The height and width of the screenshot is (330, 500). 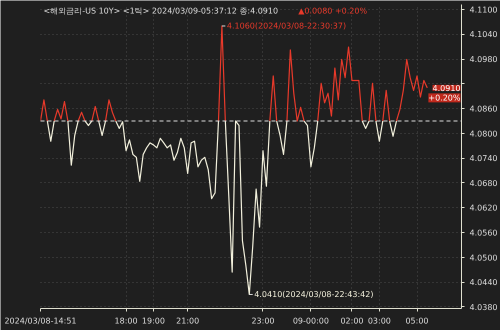 What do you see at coordinates (484, 133) in the screenshot?
I see `y-tick-label: 4.0800` at bounding box center [484, 133].